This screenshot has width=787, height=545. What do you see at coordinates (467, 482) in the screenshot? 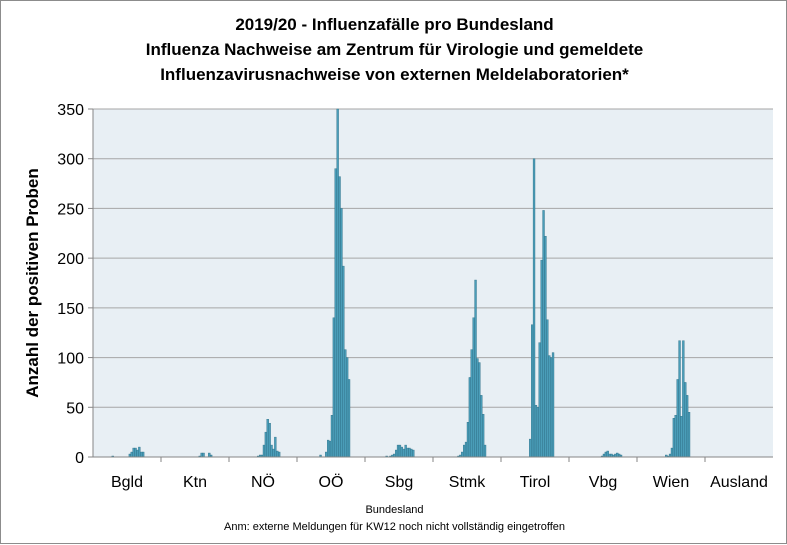
I see `x-tick-label: Stmk` at bounding box center [467, 482].